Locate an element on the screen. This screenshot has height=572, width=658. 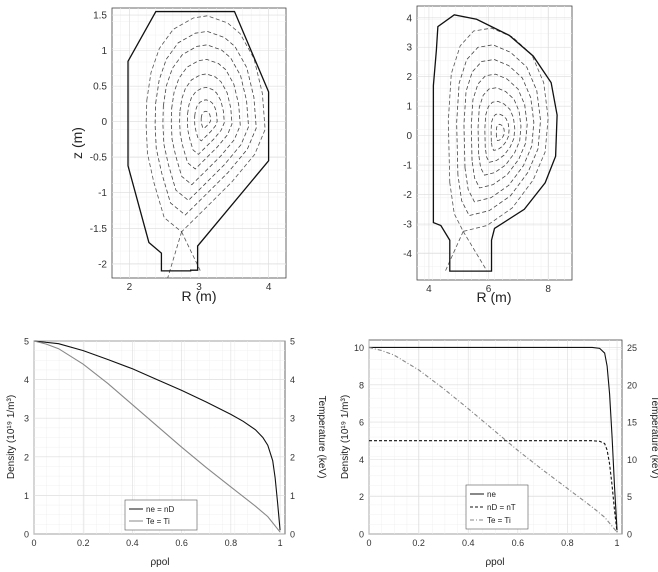
y2-tick-label: 4 is located at coordinates (292, 380).